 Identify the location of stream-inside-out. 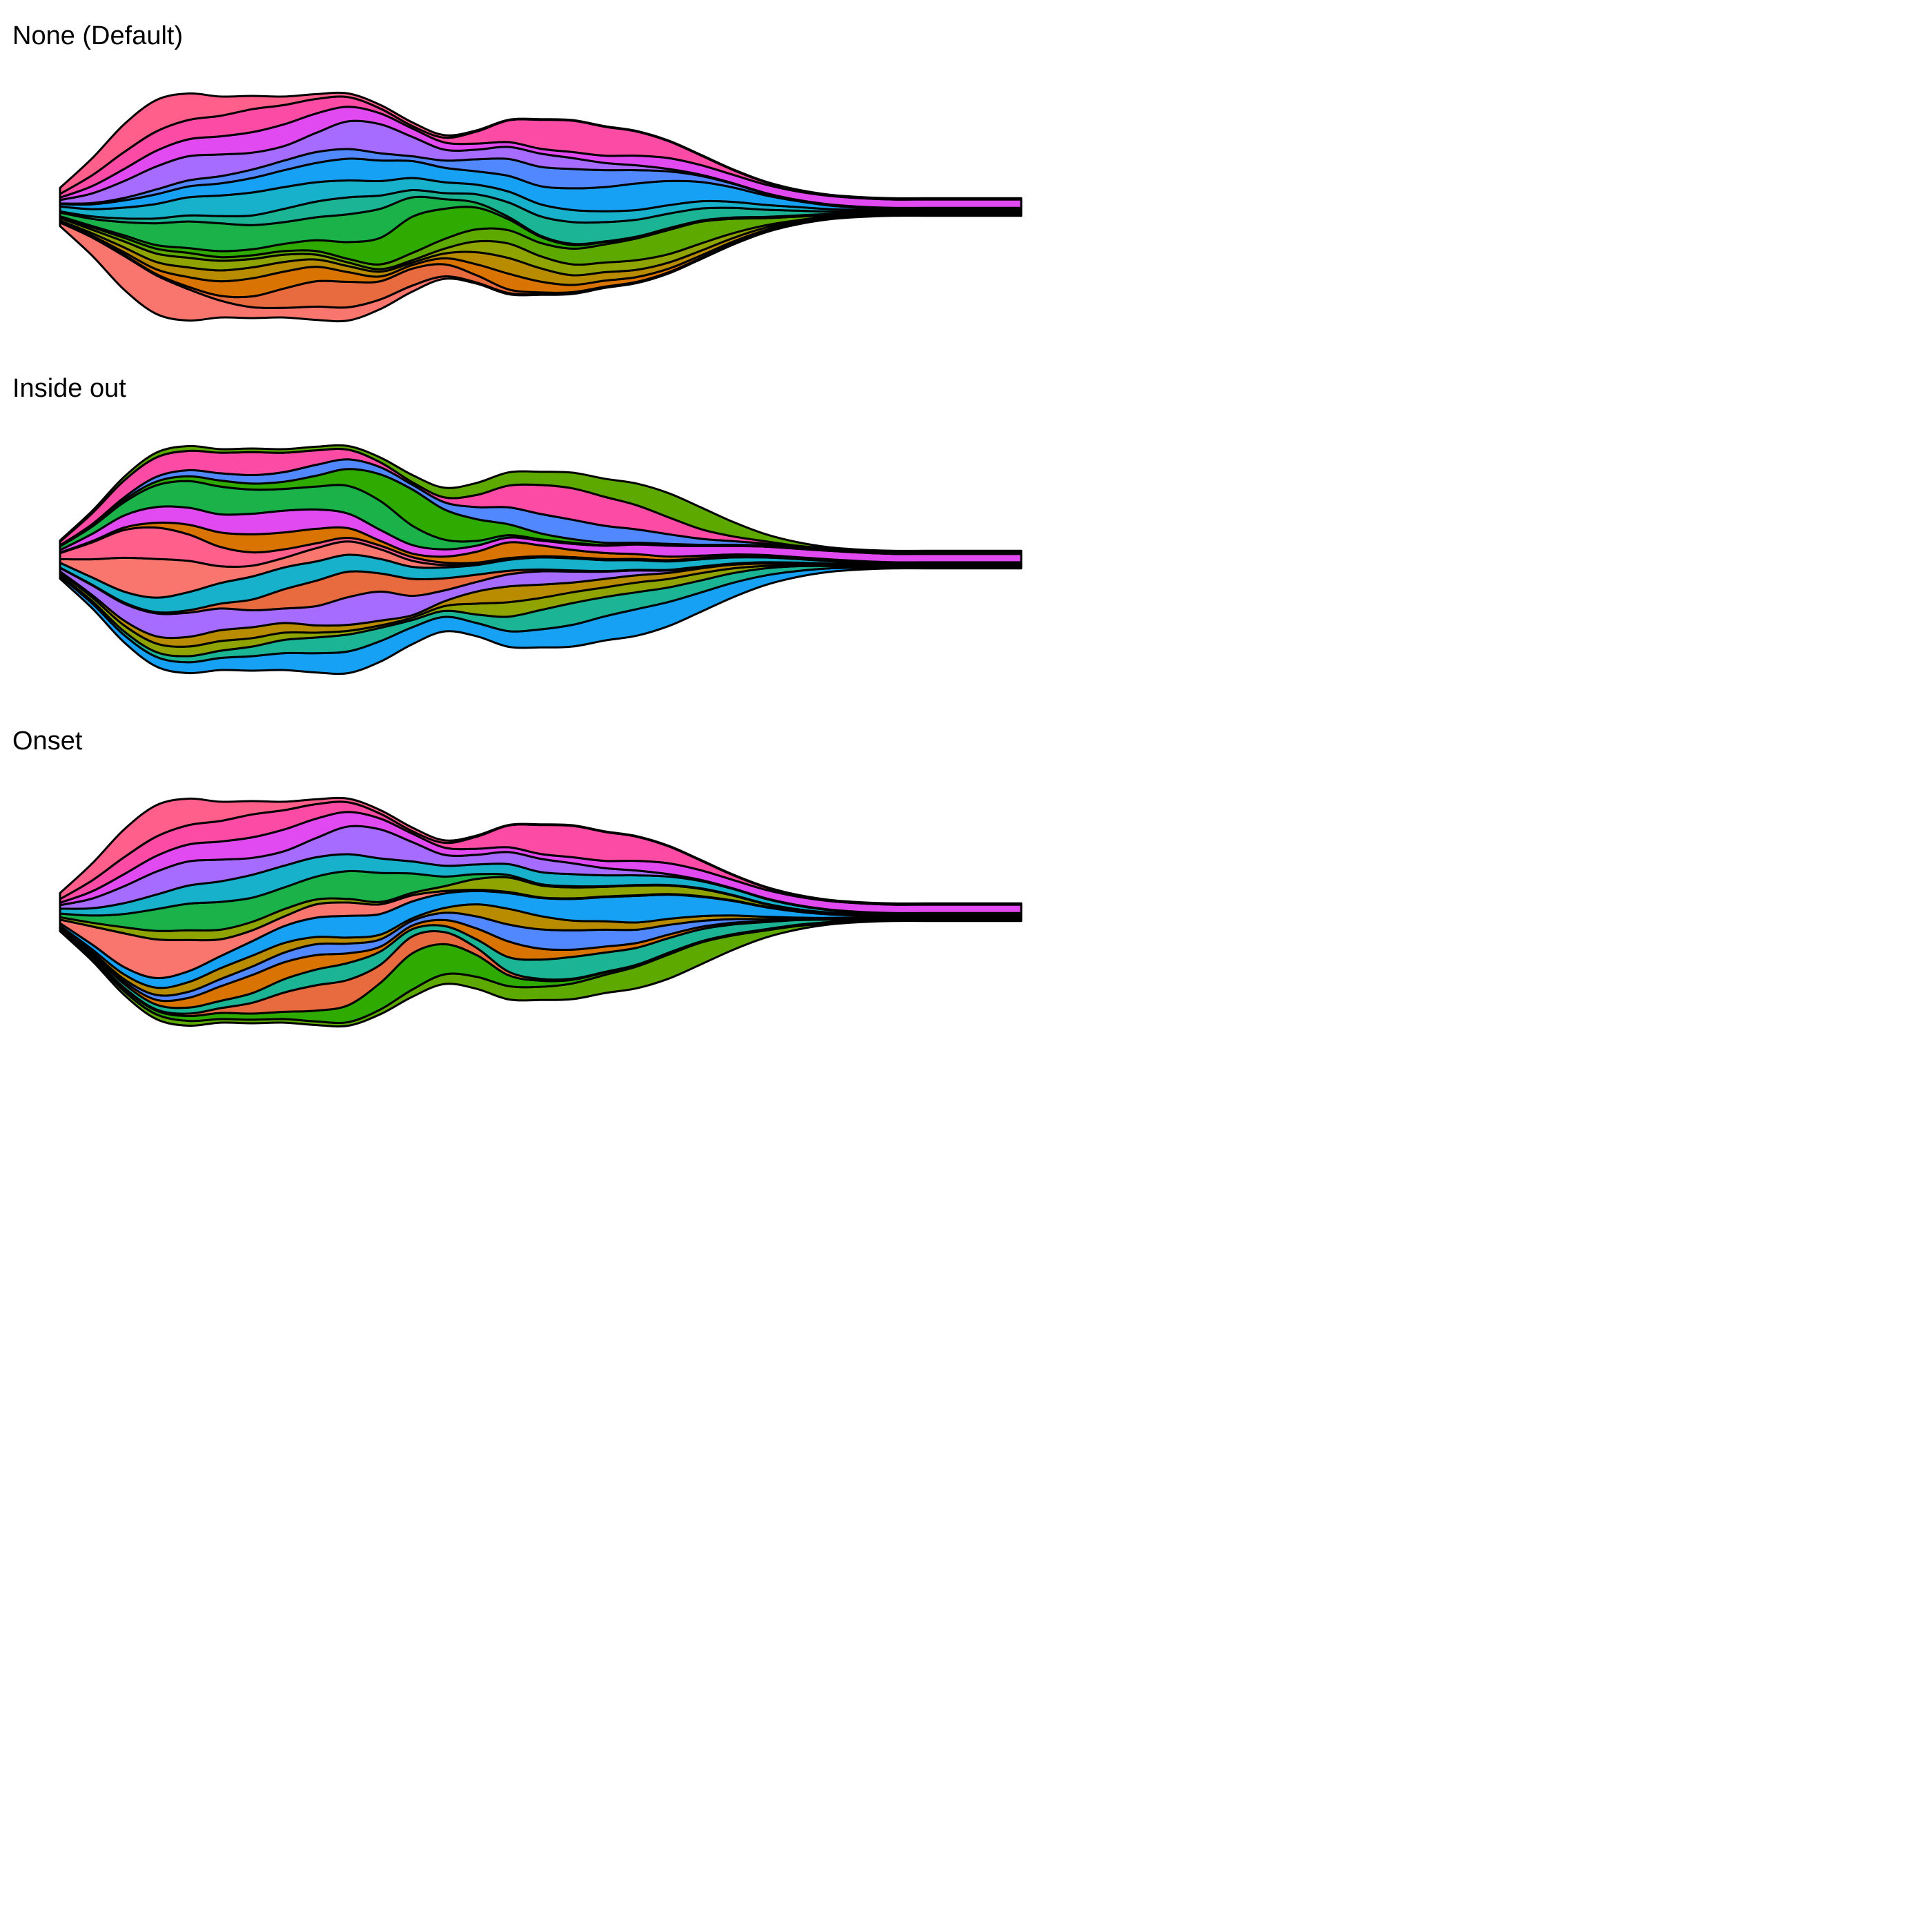
(541, 560).